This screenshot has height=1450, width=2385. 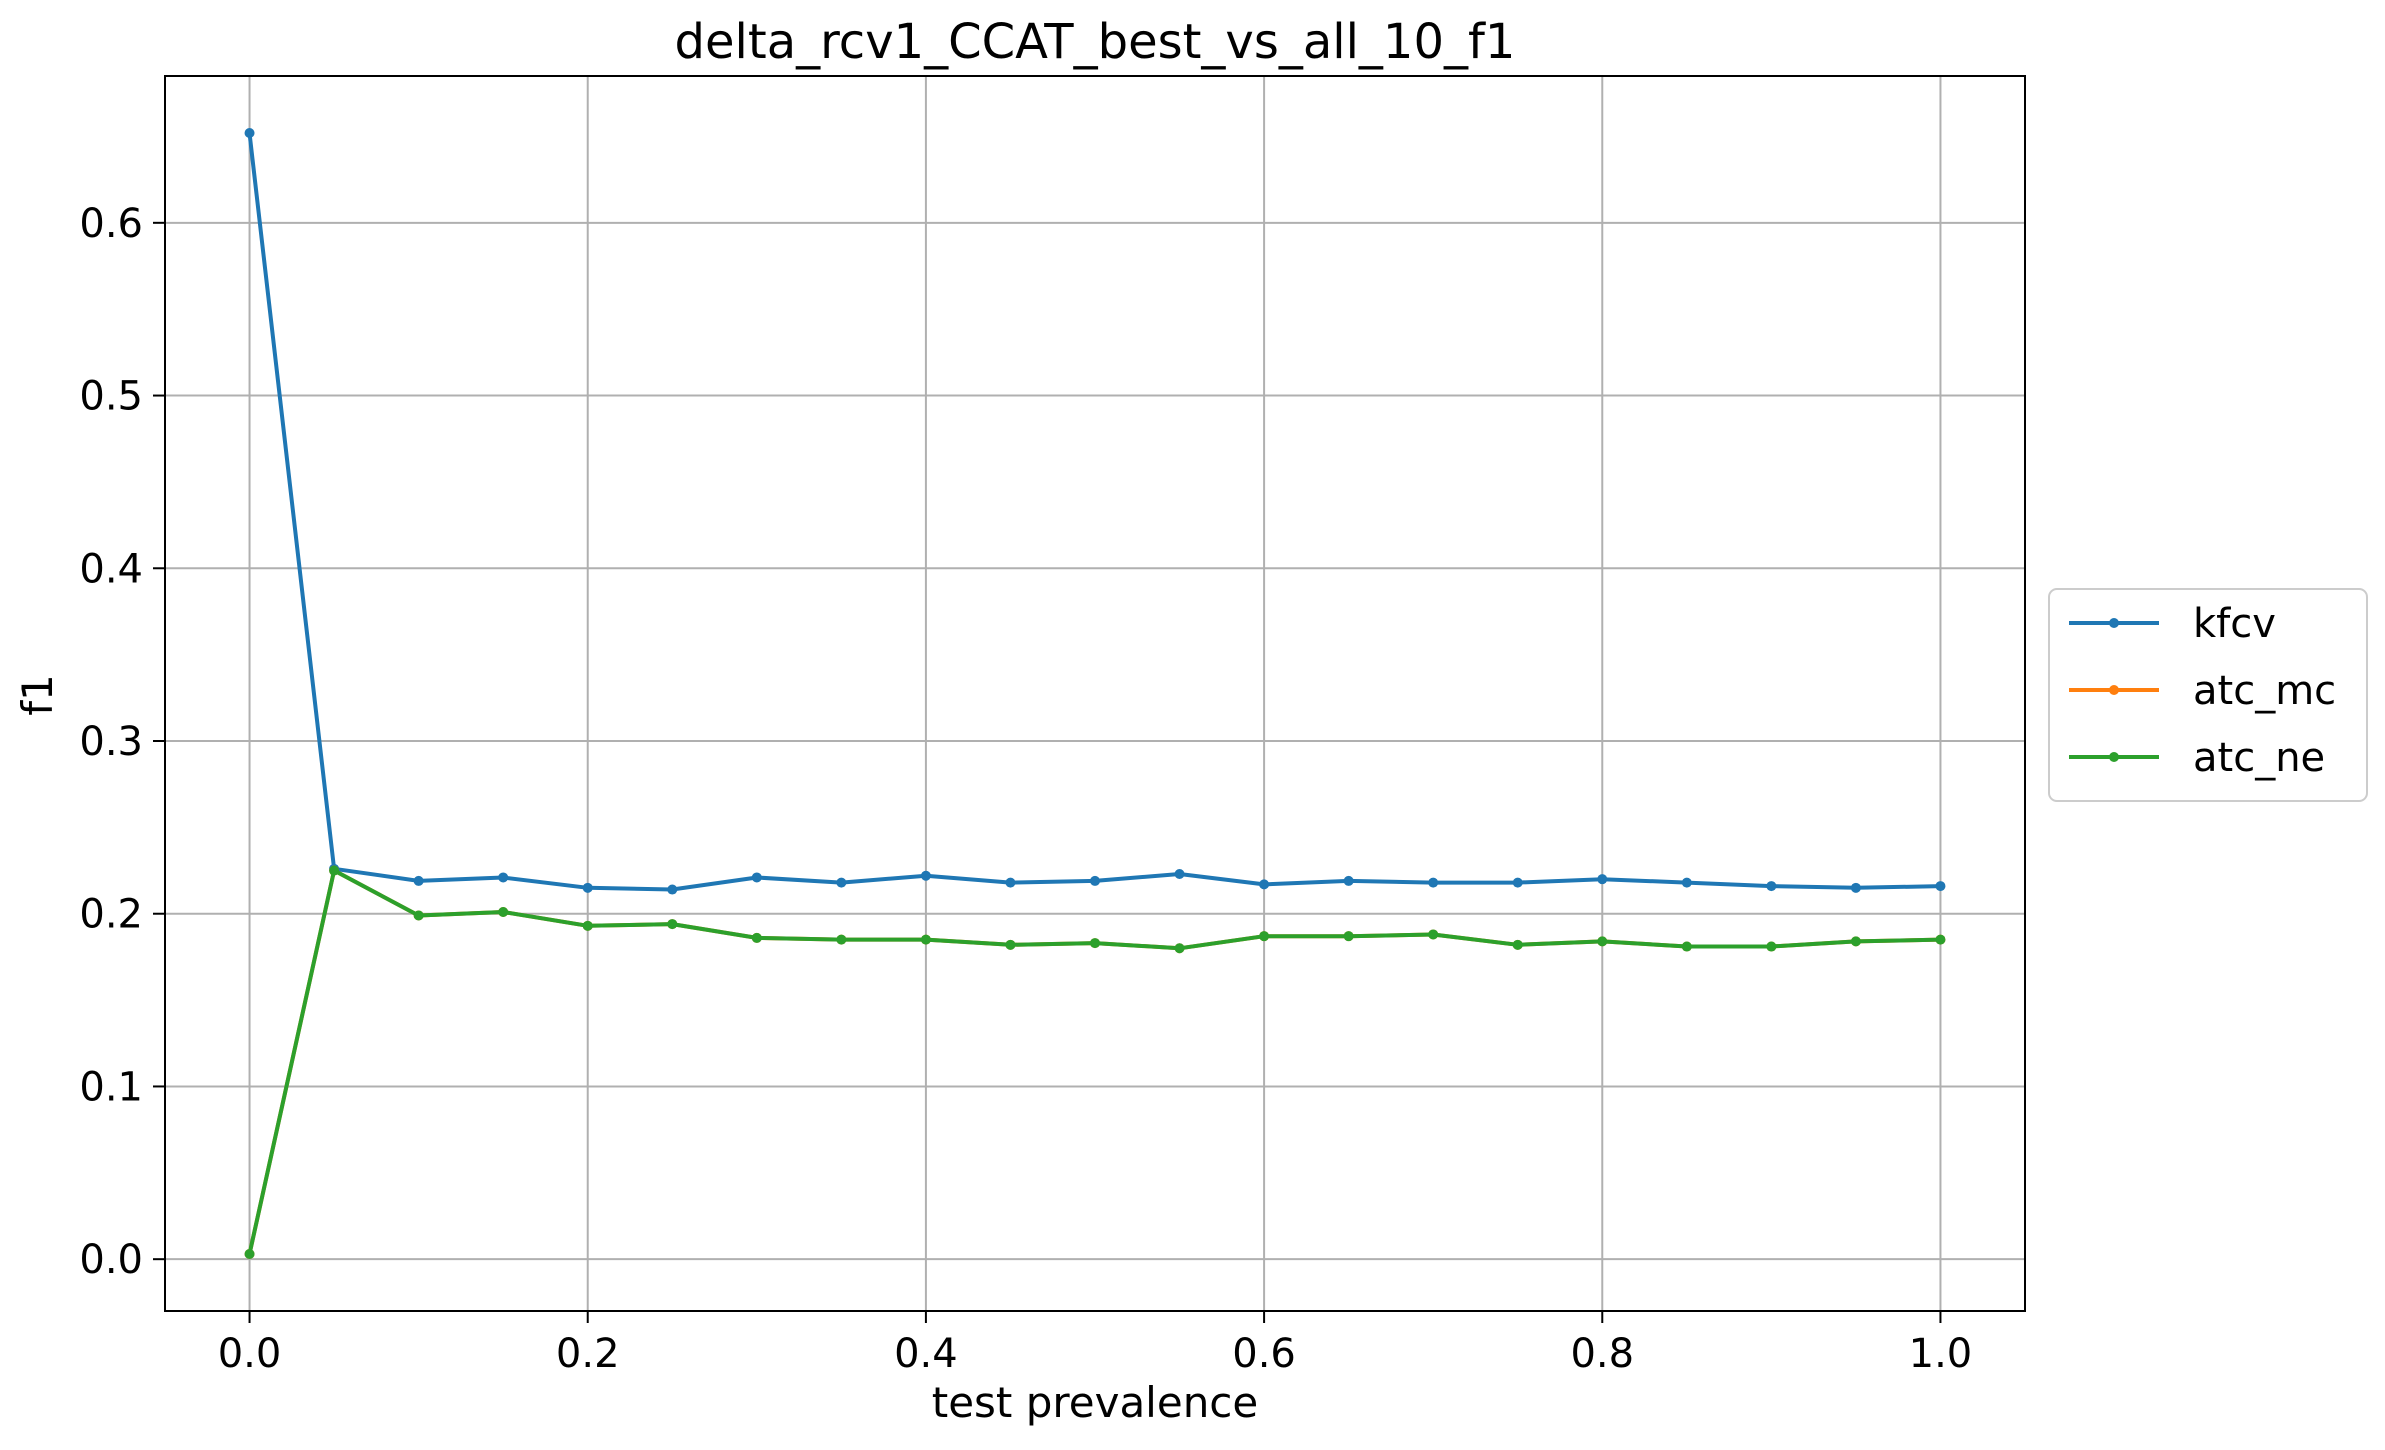 I want to click on legend: kfcv atc_mc atc_ne, so click(x=2208, y=695).